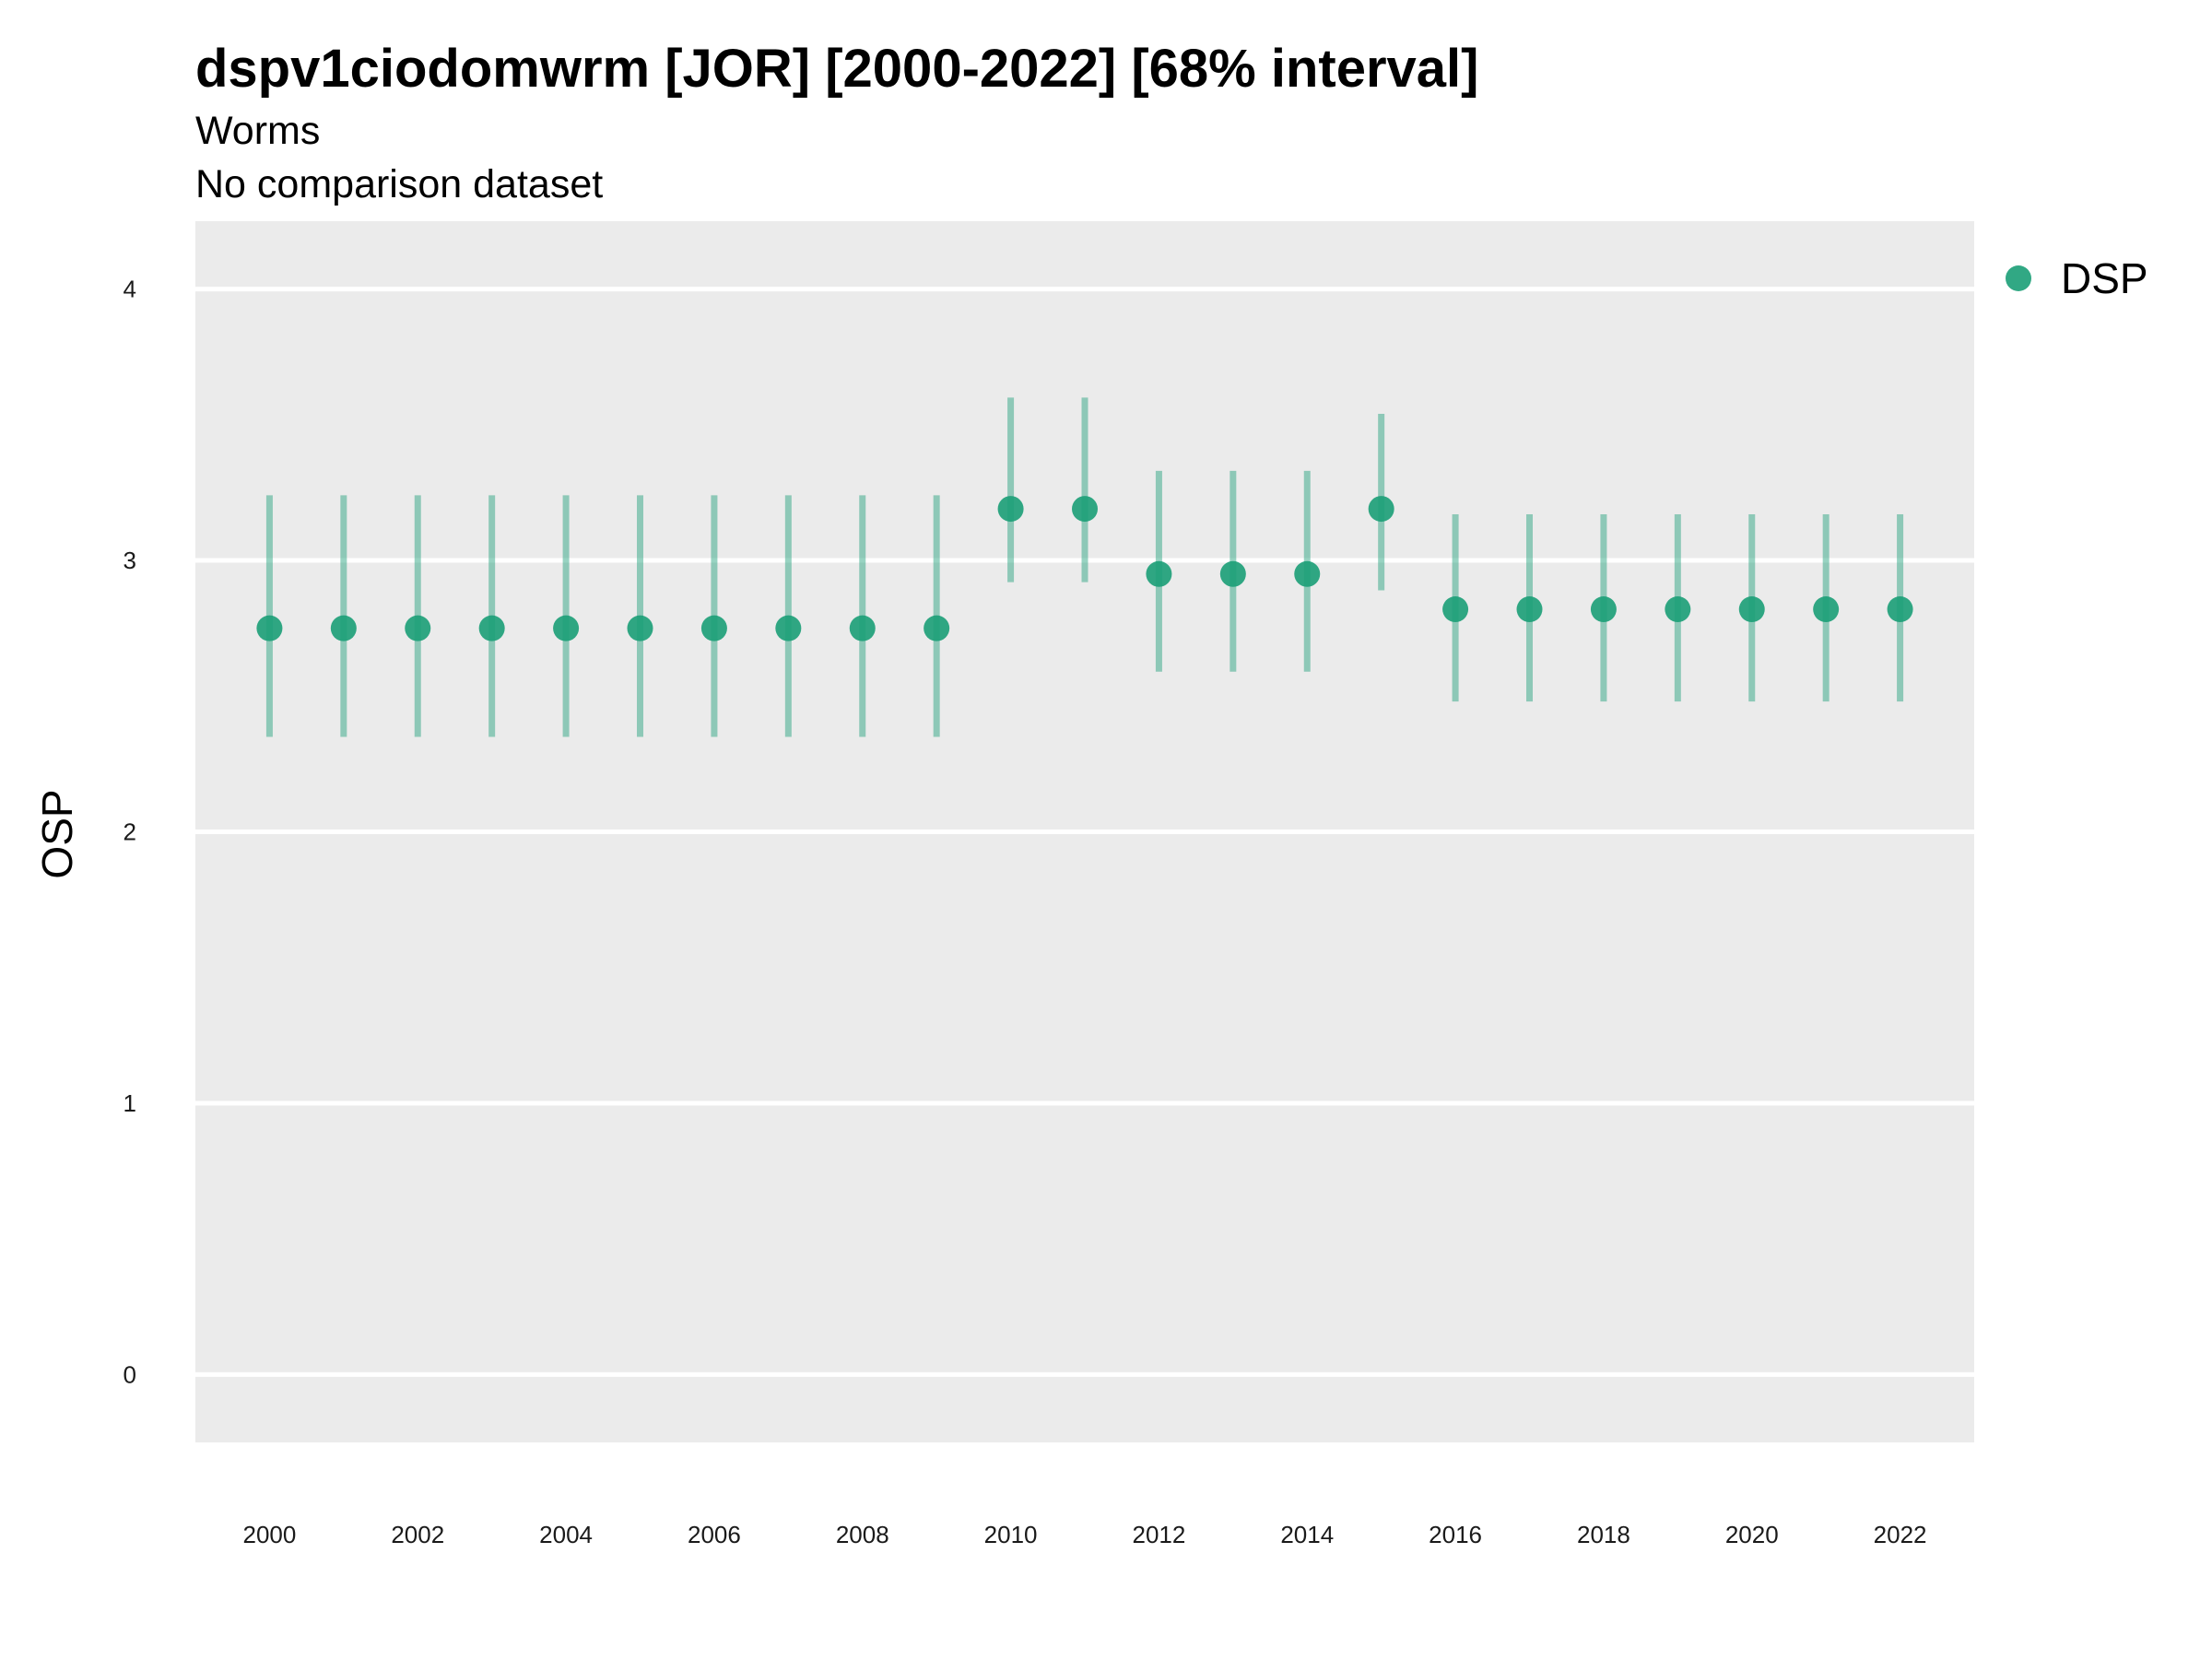 The width and height of the screenshot is (2212, 1659). I want to click on data-point-2006, so click(713, 628).